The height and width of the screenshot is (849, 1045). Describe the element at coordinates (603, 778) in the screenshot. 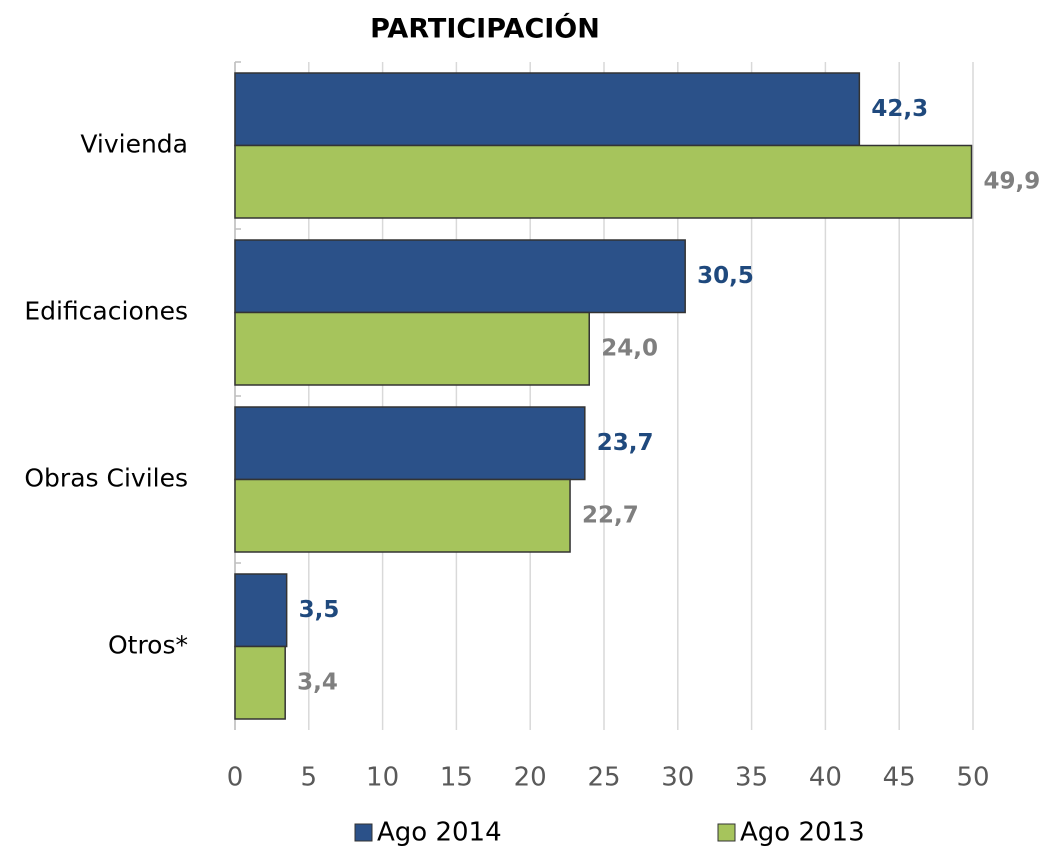

I see `x-tick-label: 25` at that location.